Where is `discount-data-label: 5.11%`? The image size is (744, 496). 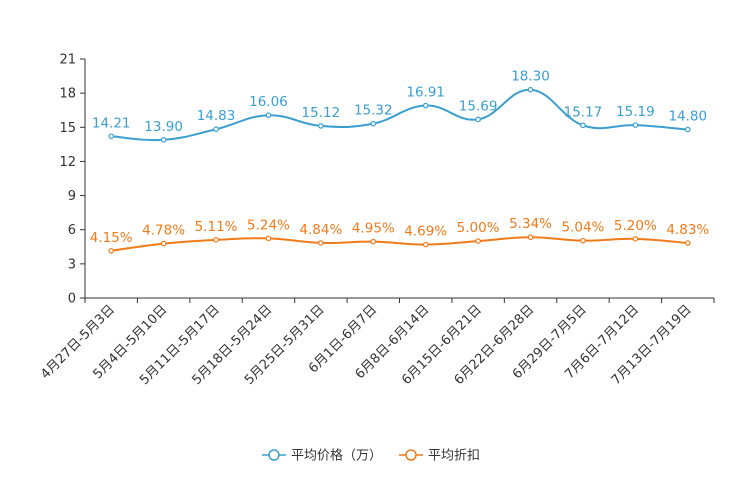 discount-data-label: 5.11% is located at coordinates (216, 227).